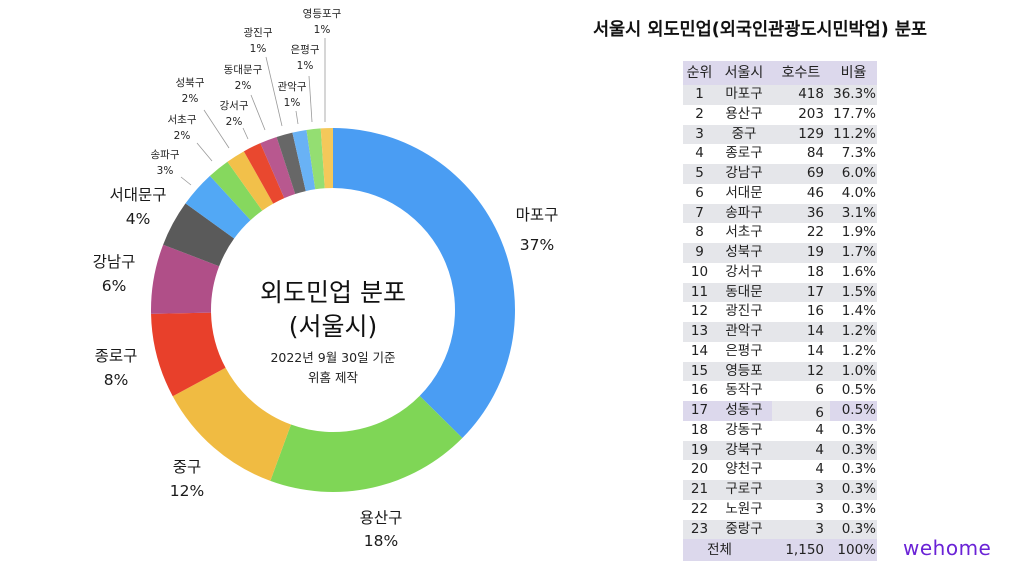 The width and height of the screenshot is (1024, 576). I want to click on cell-count: 16, so click(815, 311).